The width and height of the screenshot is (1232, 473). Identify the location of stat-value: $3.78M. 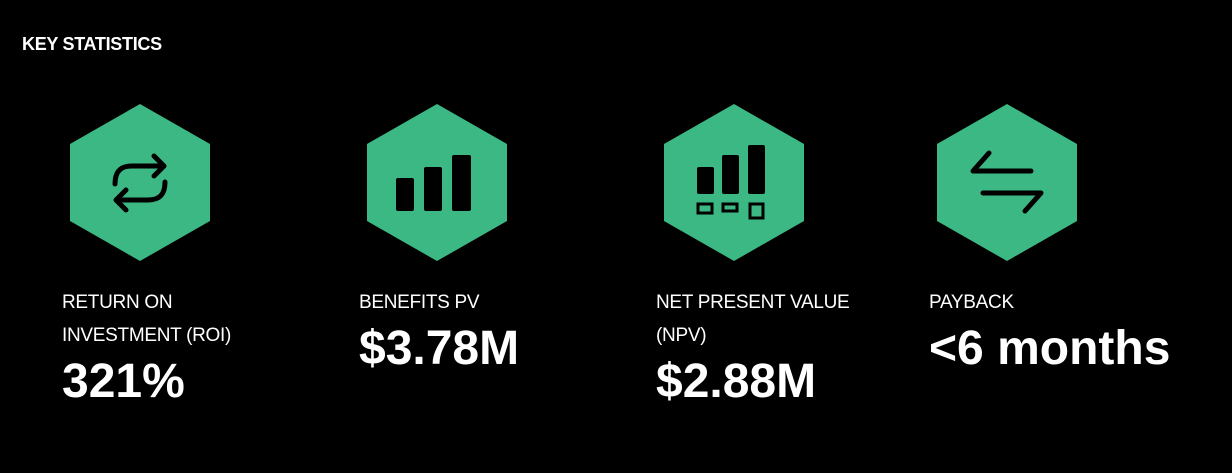
(439, 348).